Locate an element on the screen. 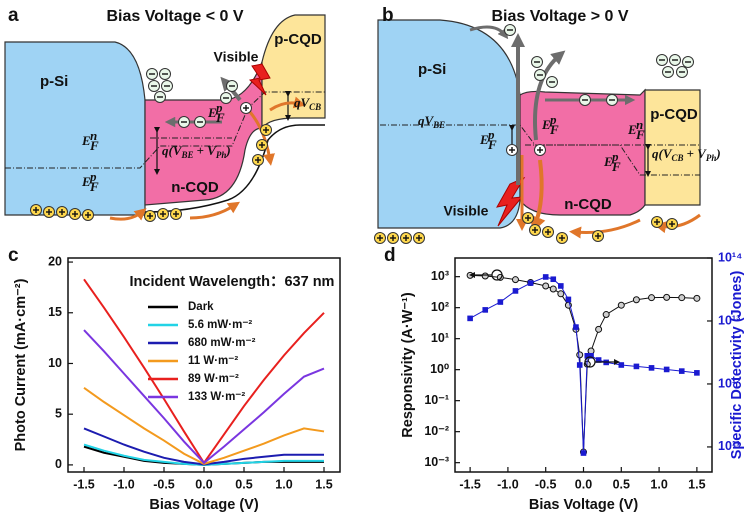  panel-label: d is located at coordinates (390, 255).